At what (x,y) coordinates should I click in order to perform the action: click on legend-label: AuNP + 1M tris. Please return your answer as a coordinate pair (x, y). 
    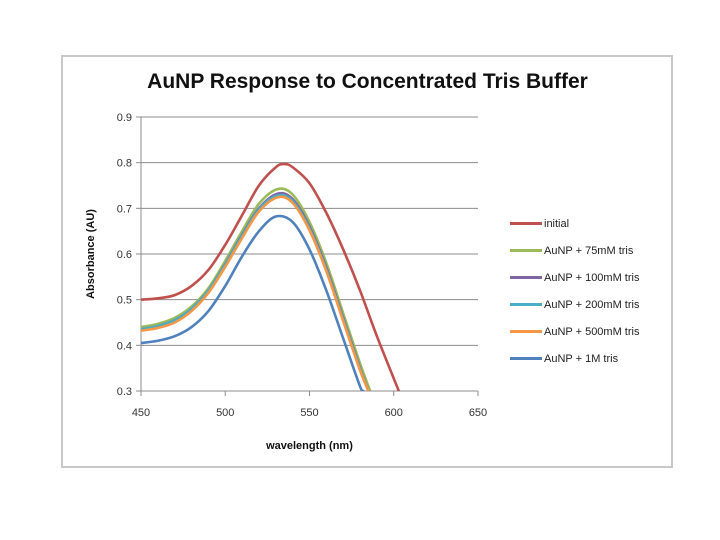
    Looking at the image, I should click on (581, 358).